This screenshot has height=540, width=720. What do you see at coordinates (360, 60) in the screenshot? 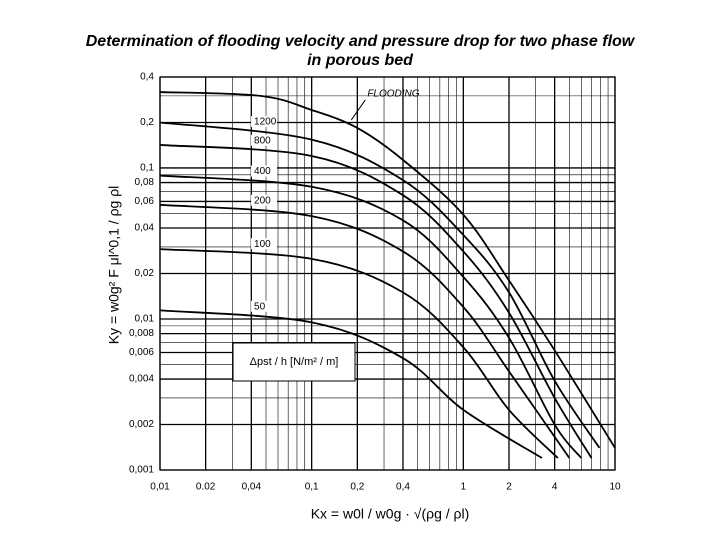
I see `chart-subtitle: in porous bed` at bounding box center [360, 60].